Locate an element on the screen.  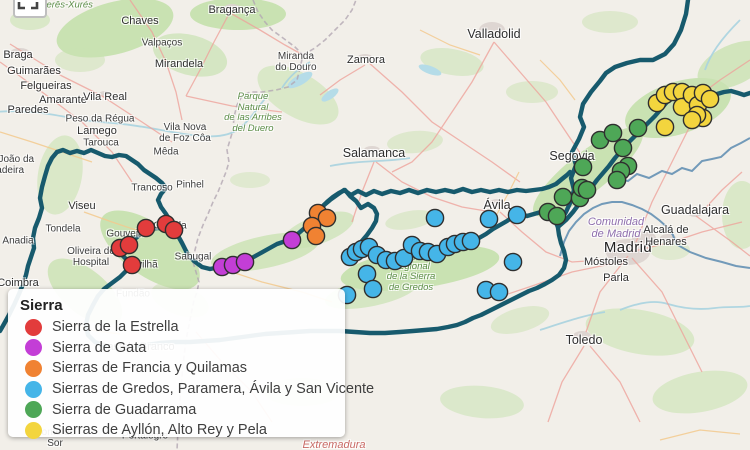
city-label: Toledo is located at coordinates (584, 340).